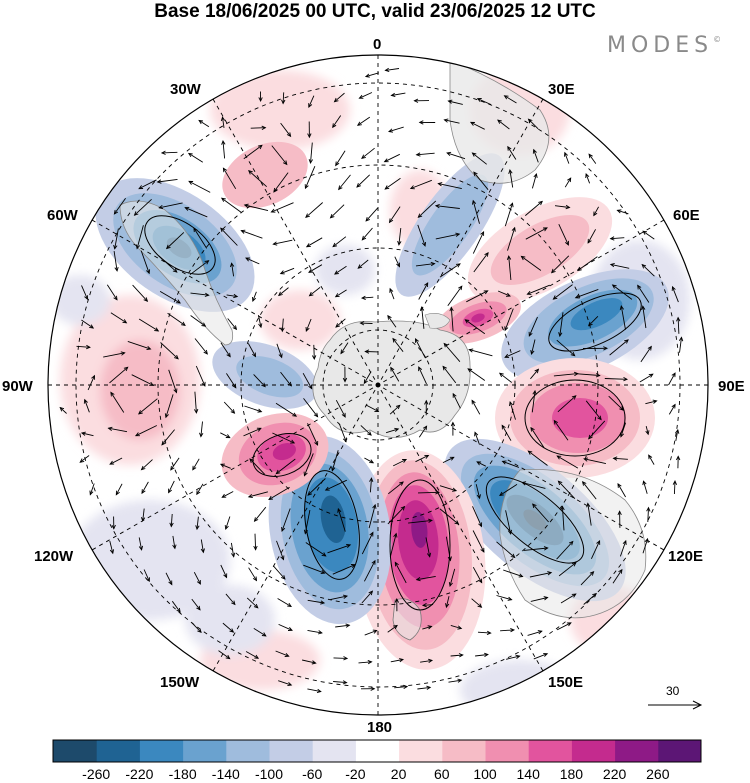  What do you see at coordinates (269, 774) in the screenshot?
I see `colorbar-tick-label: -100` at bounding box center [269, 774].